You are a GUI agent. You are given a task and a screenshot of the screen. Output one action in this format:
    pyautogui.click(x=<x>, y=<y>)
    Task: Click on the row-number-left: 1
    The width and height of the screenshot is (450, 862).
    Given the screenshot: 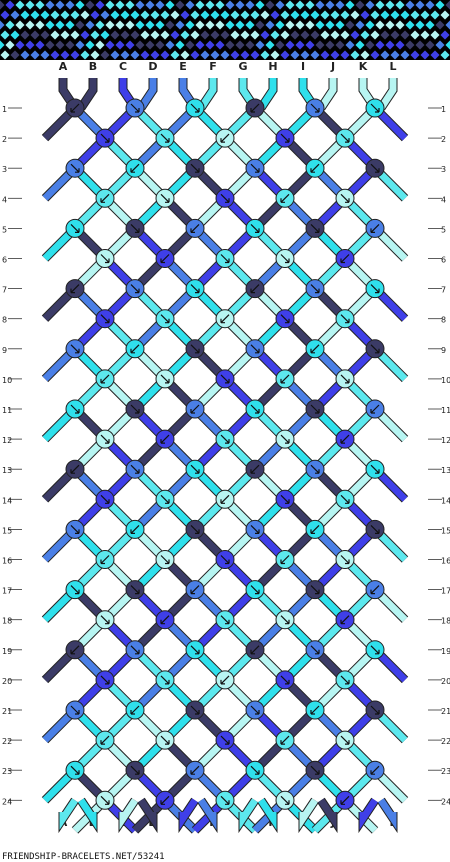 What is the action you would take?
    pyautogui.click(x=4, y=109)
    